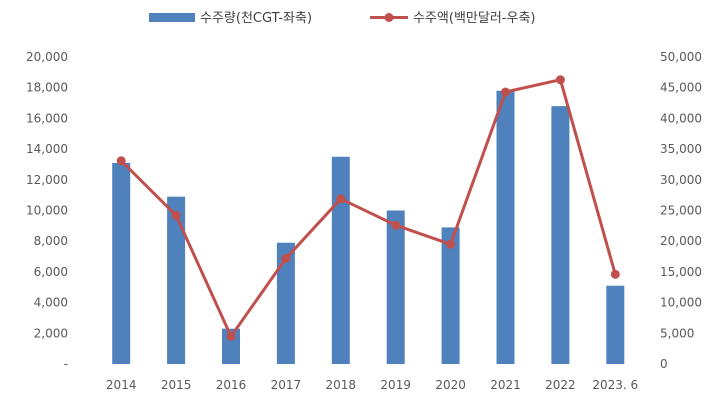 The image size is (714, 403). I want to click on x-axis-tick-label: 2015, so click(176, 385).